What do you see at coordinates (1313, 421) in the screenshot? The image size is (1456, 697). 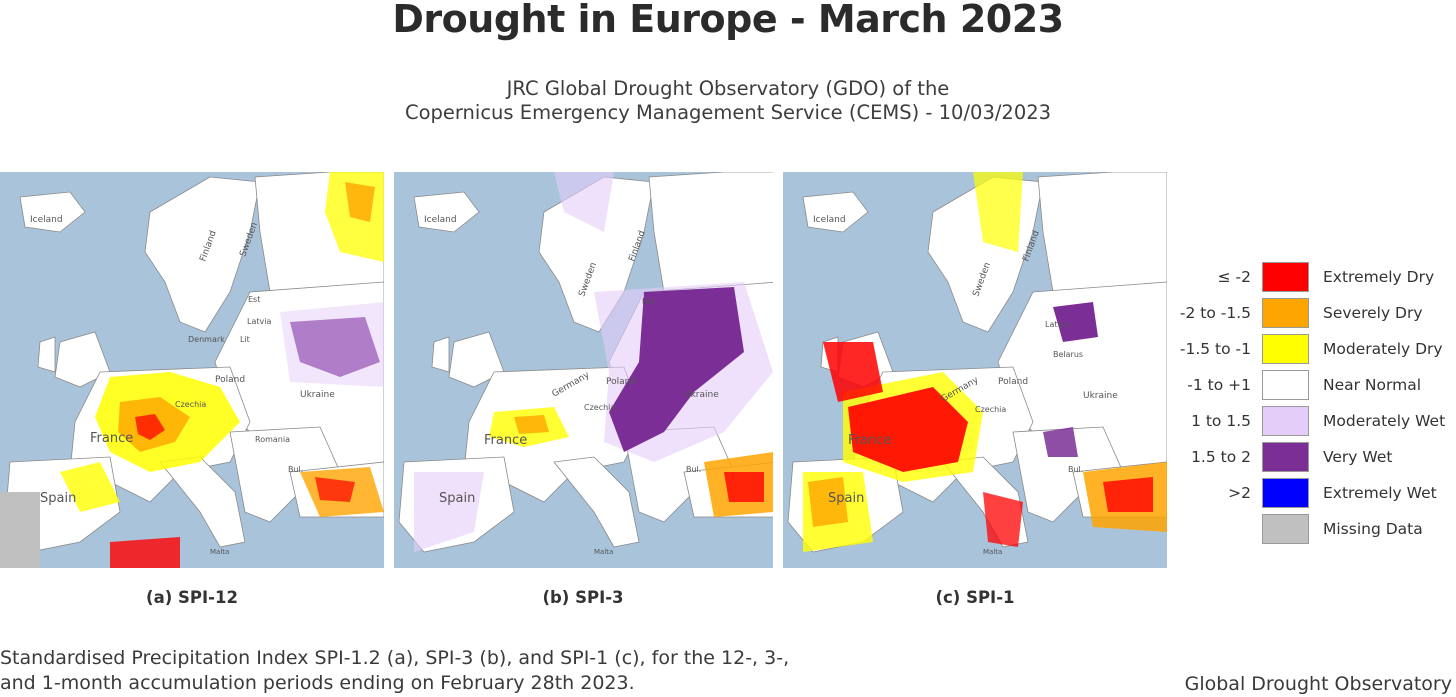 I see `legend-item: 1 to 1.5 Moderately Wet` at bounding box center [1313, 421].